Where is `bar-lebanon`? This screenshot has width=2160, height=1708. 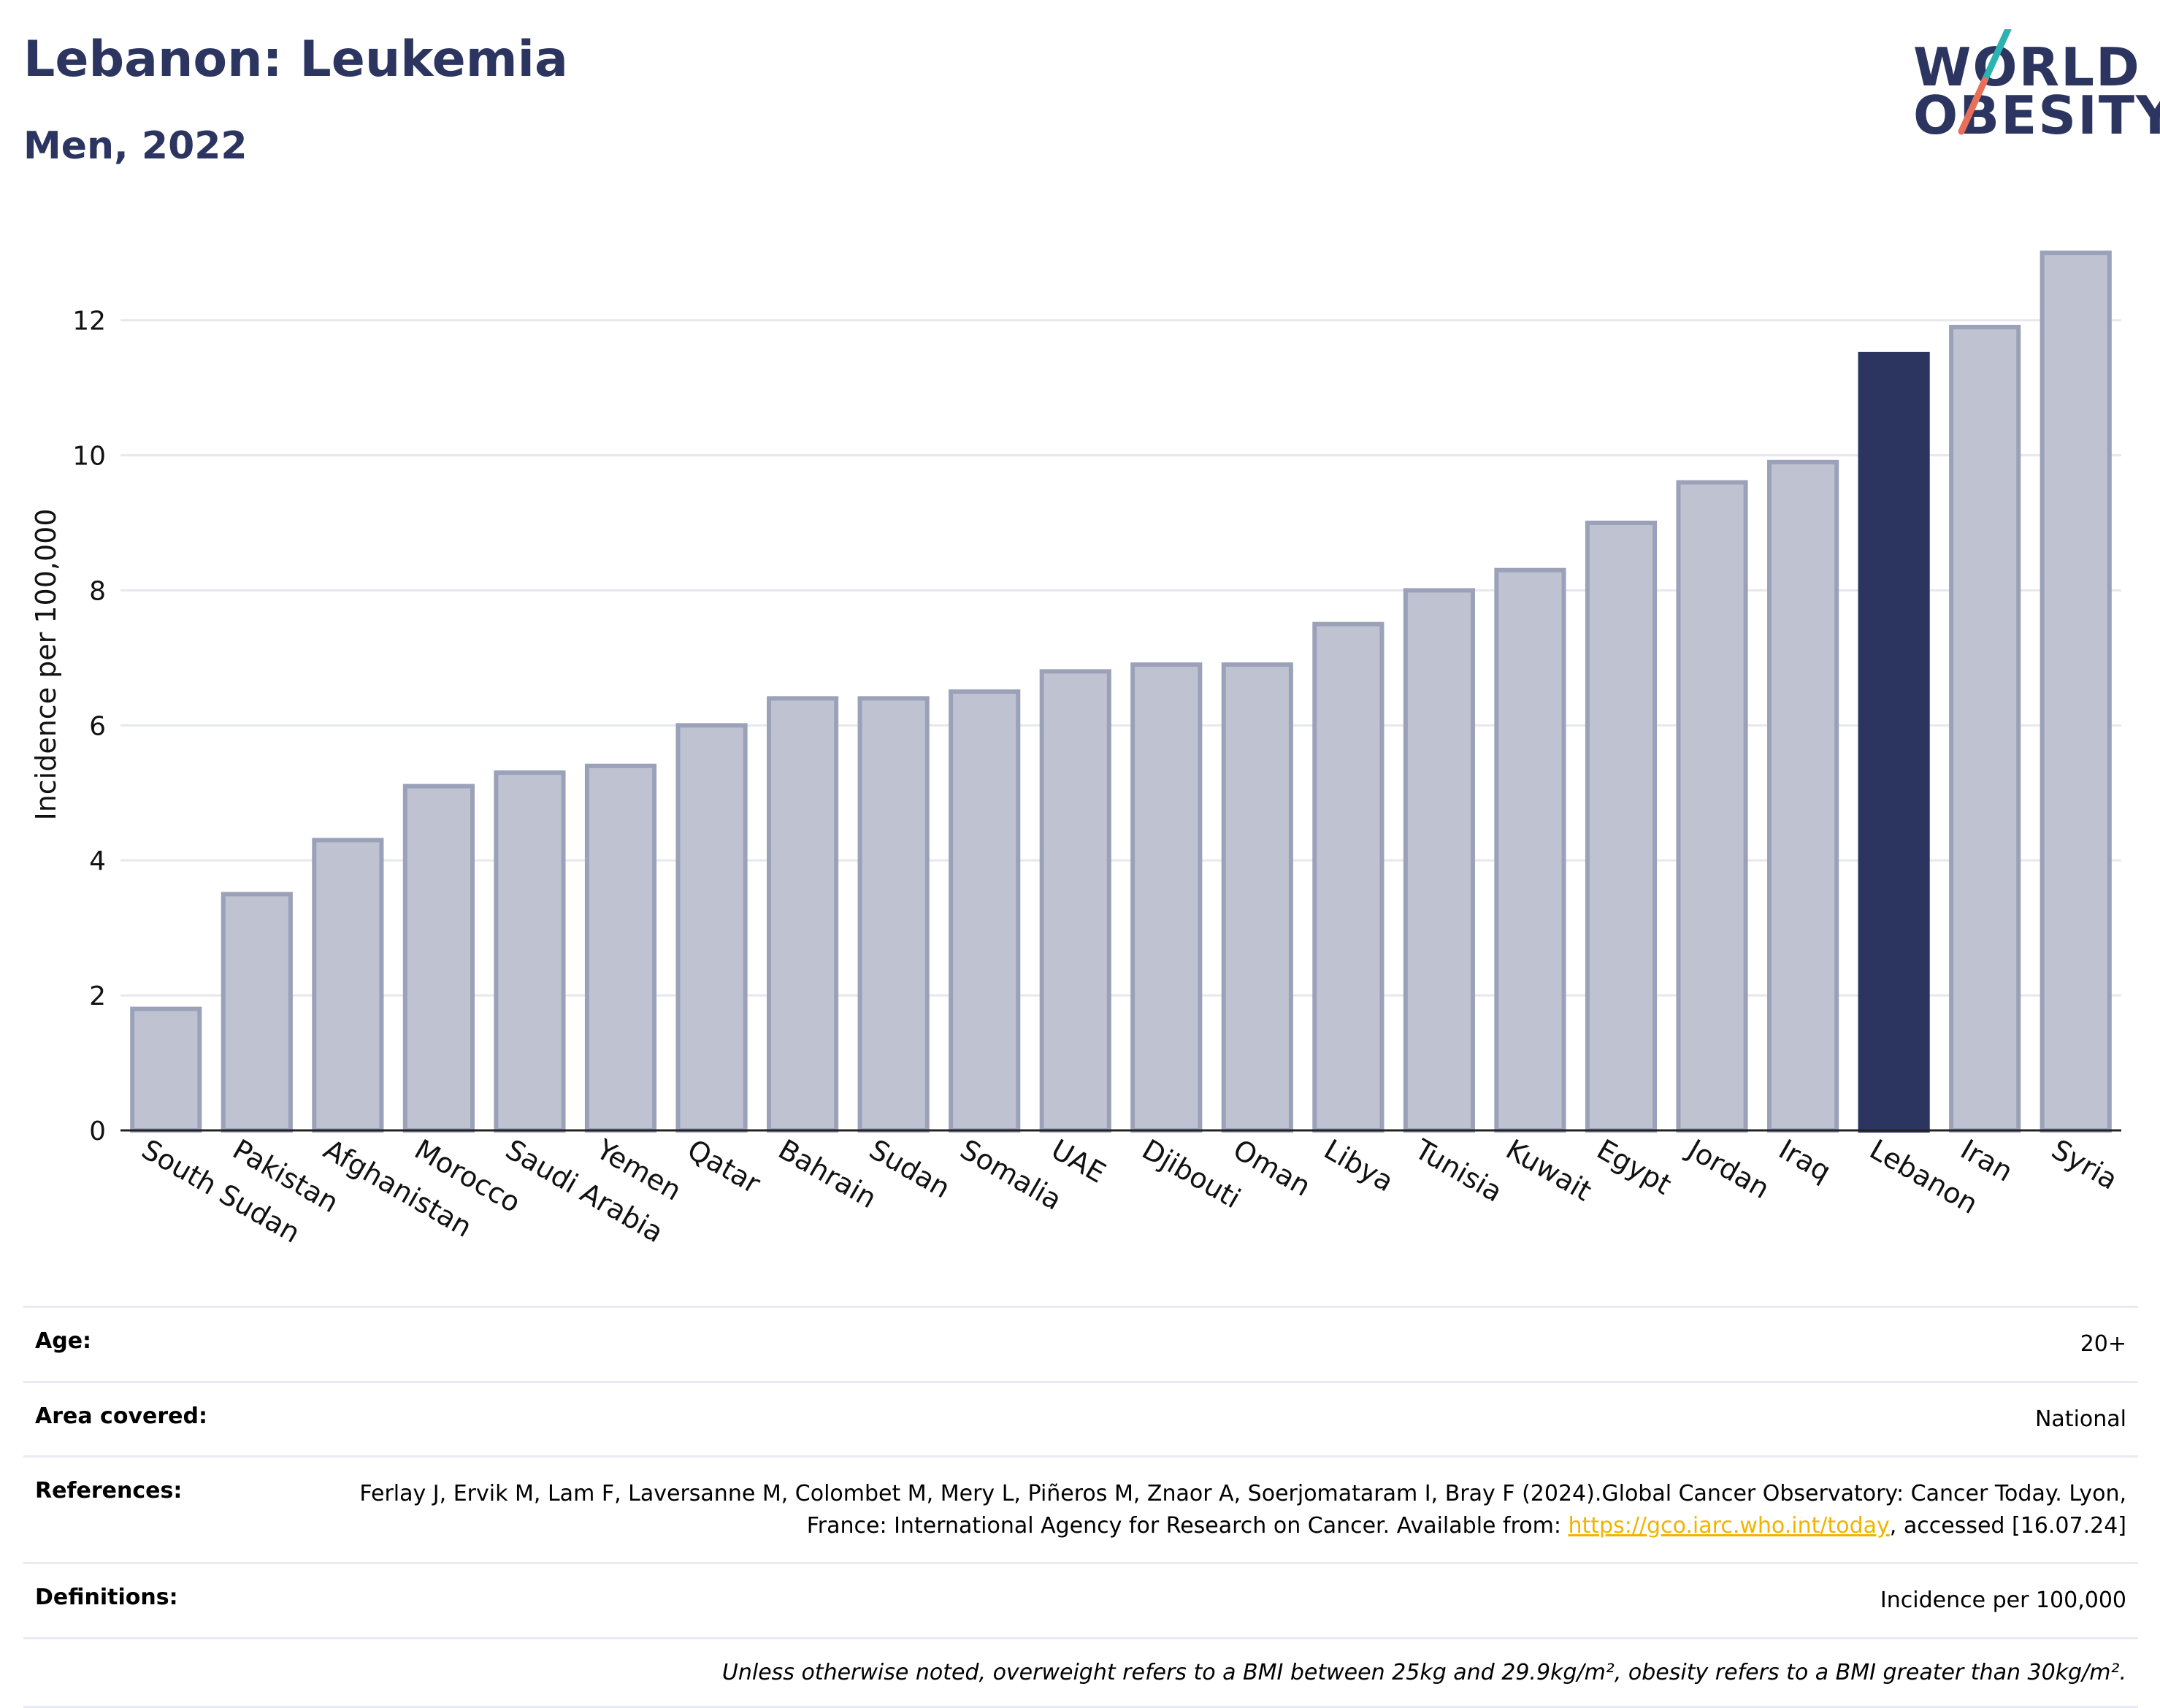 bar-lebanon is located at coordinates (1894, 742).